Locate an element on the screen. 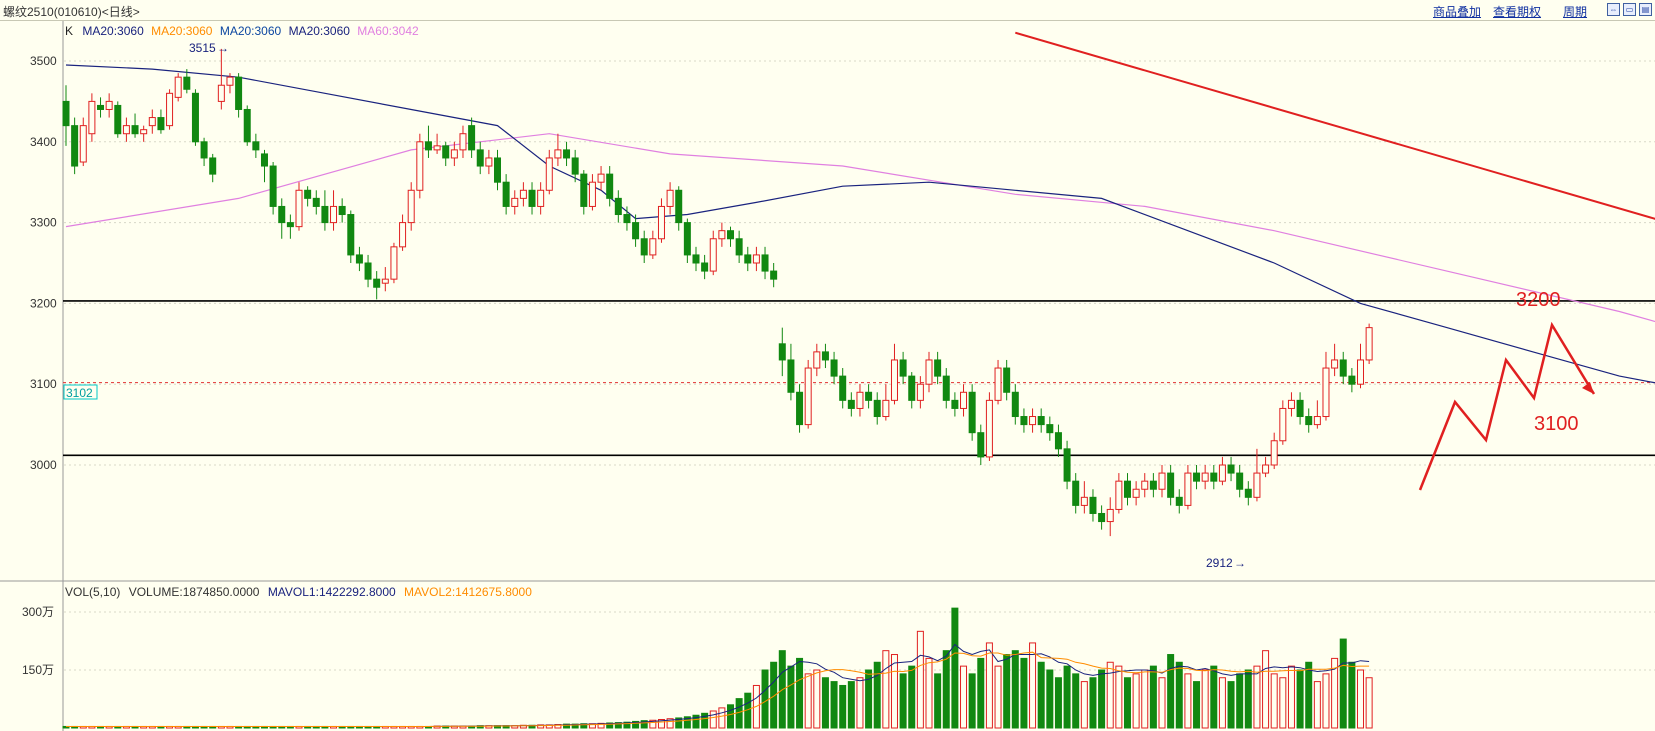 This screenshot has height=731, width=1655. legend-ma20-a: MA20:3060 is located at coordinates (113, 31).